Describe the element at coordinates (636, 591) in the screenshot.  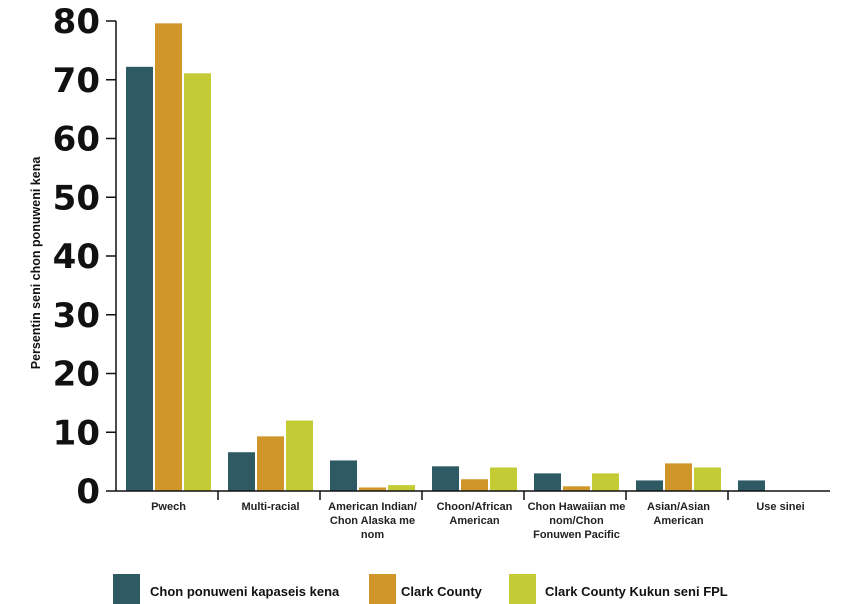
I see `legend-label: Clark County Kukun seni FPL` at that location.